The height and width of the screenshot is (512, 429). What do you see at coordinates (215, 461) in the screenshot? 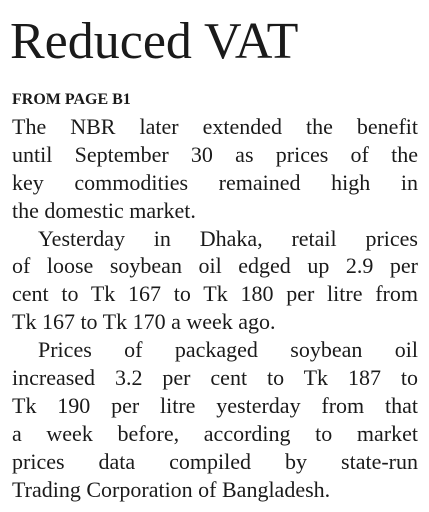
I see `text-line: prices data compiled by state-run` at bounding box center [215, 461].